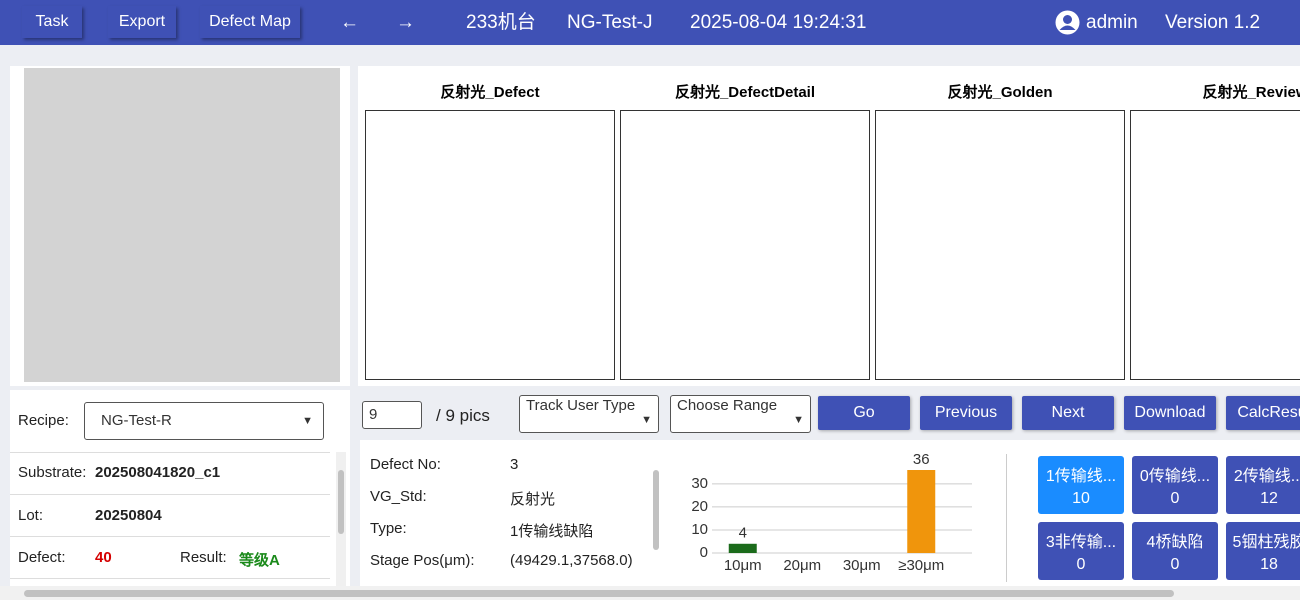  Describe the element at coordinates (103, 557) in the screenshot. I see `defect-value: 40` at that location.